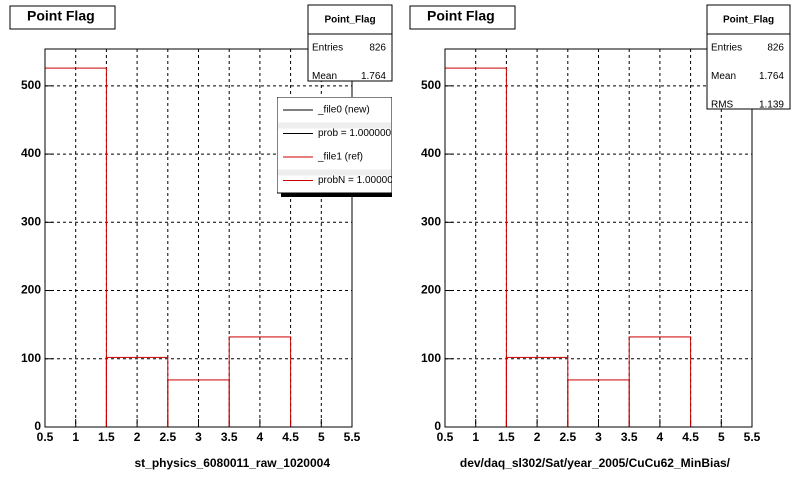  Describe the element at coordinates (722, 105) in the screenshot. I see `stats-label: RMS` at that location.